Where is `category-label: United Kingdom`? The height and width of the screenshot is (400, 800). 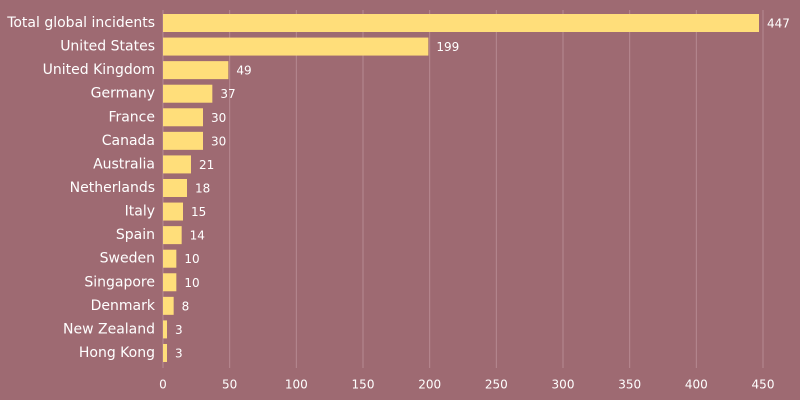 category-label: United Kingdom is located at coordinates (99, 70).